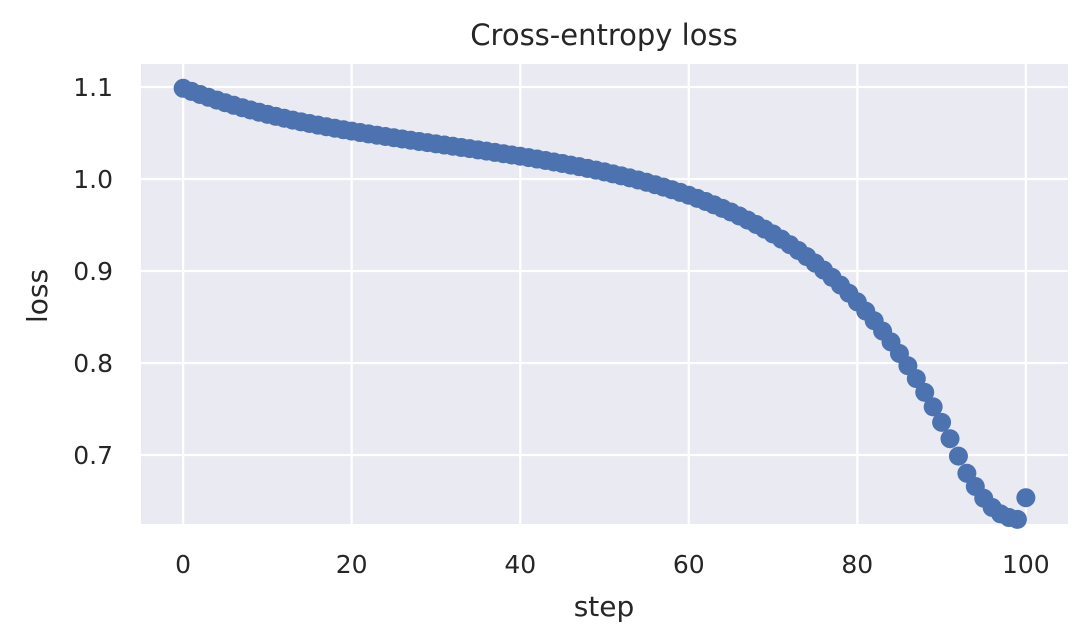 The width and height of the screenshot is (1089, 644). Describe the element at coordinates (183, 564) in the screenshot. I see `x-tick-label: 0` at that location.